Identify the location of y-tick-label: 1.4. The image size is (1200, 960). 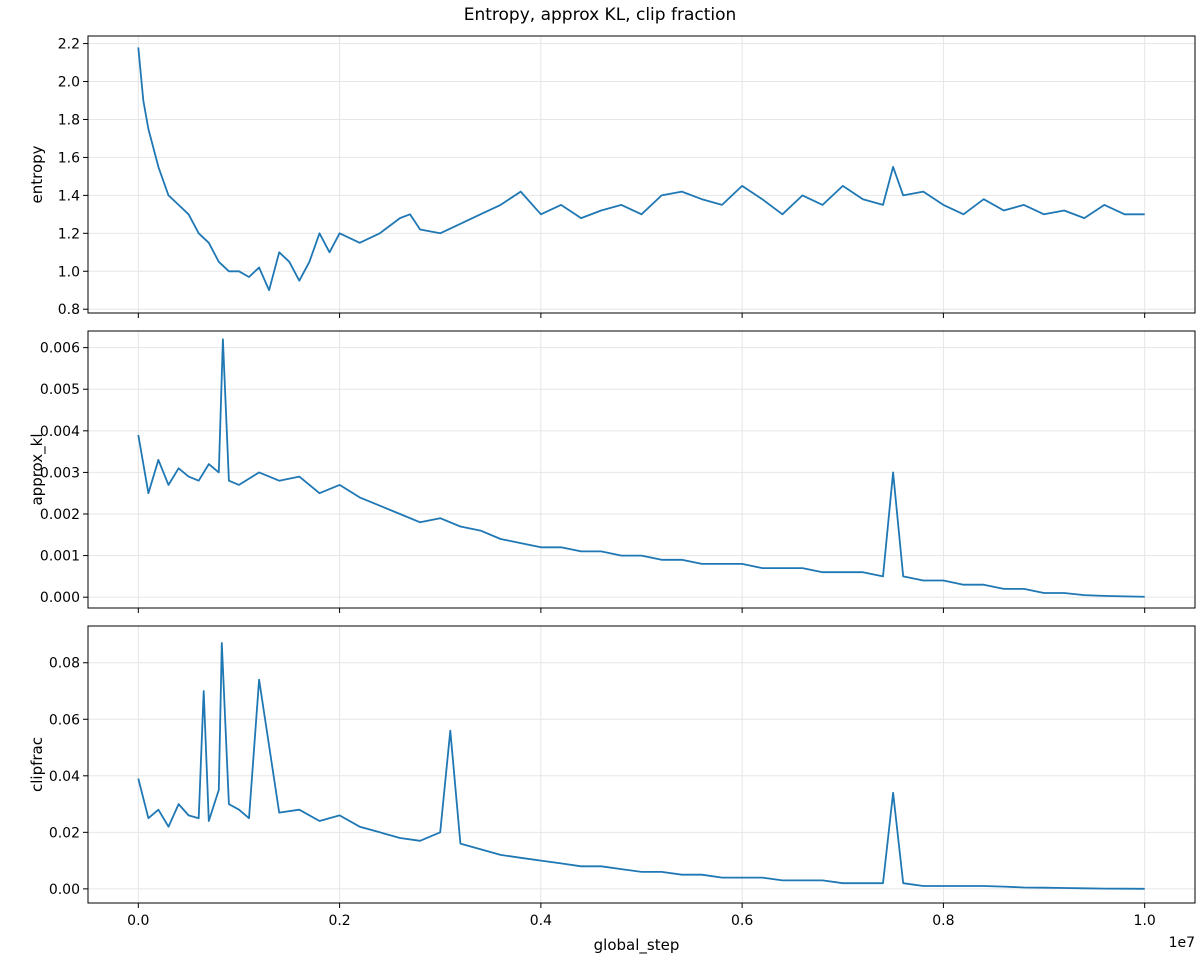
(69, 196).